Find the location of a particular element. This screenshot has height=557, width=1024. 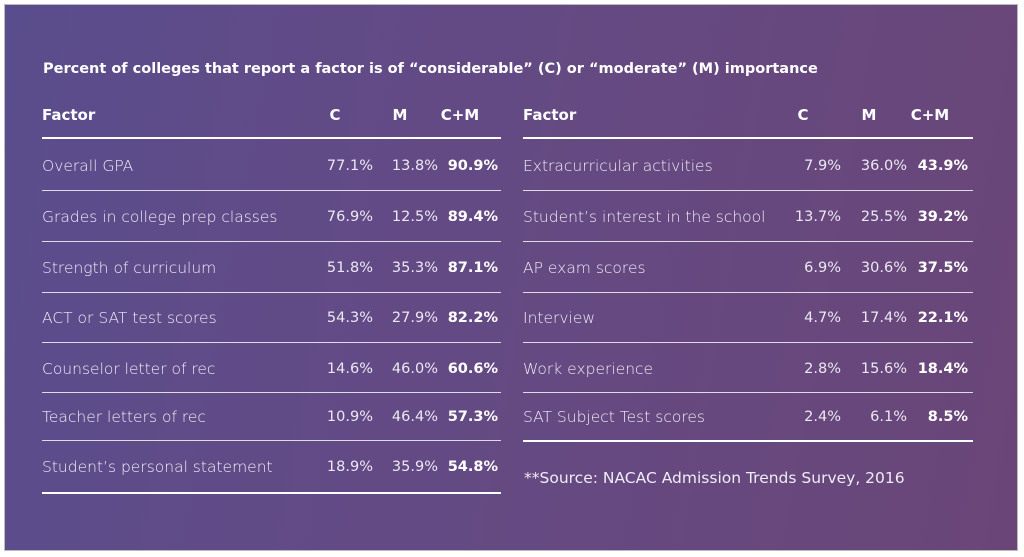

total-value: 89.4% is located at coordinates (472, 217).